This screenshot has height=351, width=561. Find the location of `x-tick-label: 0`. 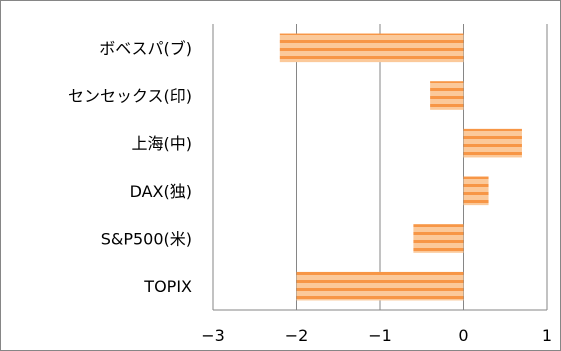

x-tick-label: 0 is located at coordinates (463, 335).